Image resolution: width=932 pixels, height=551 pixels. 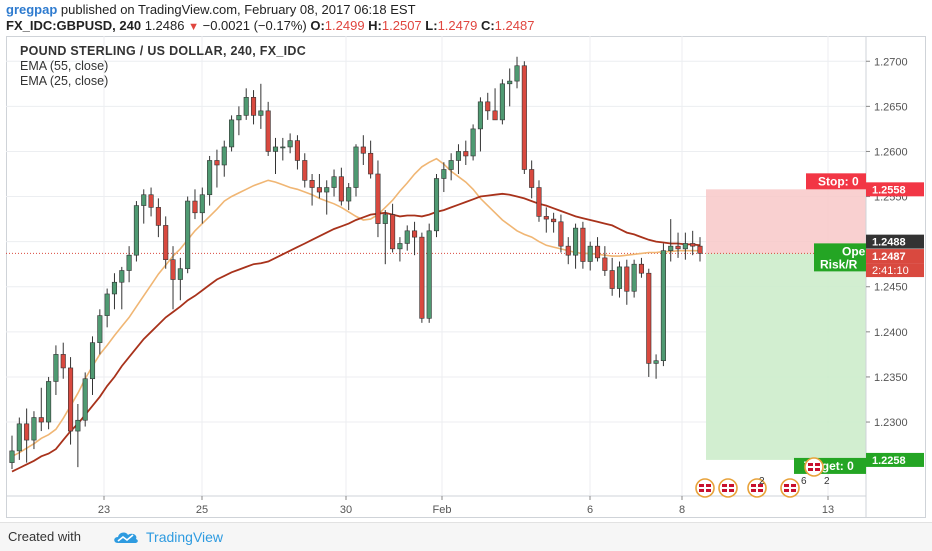 What do you see at coordinates (786, 356) in the screenshot?
I see `profit-target-zone` at bounding box center [786, 356].